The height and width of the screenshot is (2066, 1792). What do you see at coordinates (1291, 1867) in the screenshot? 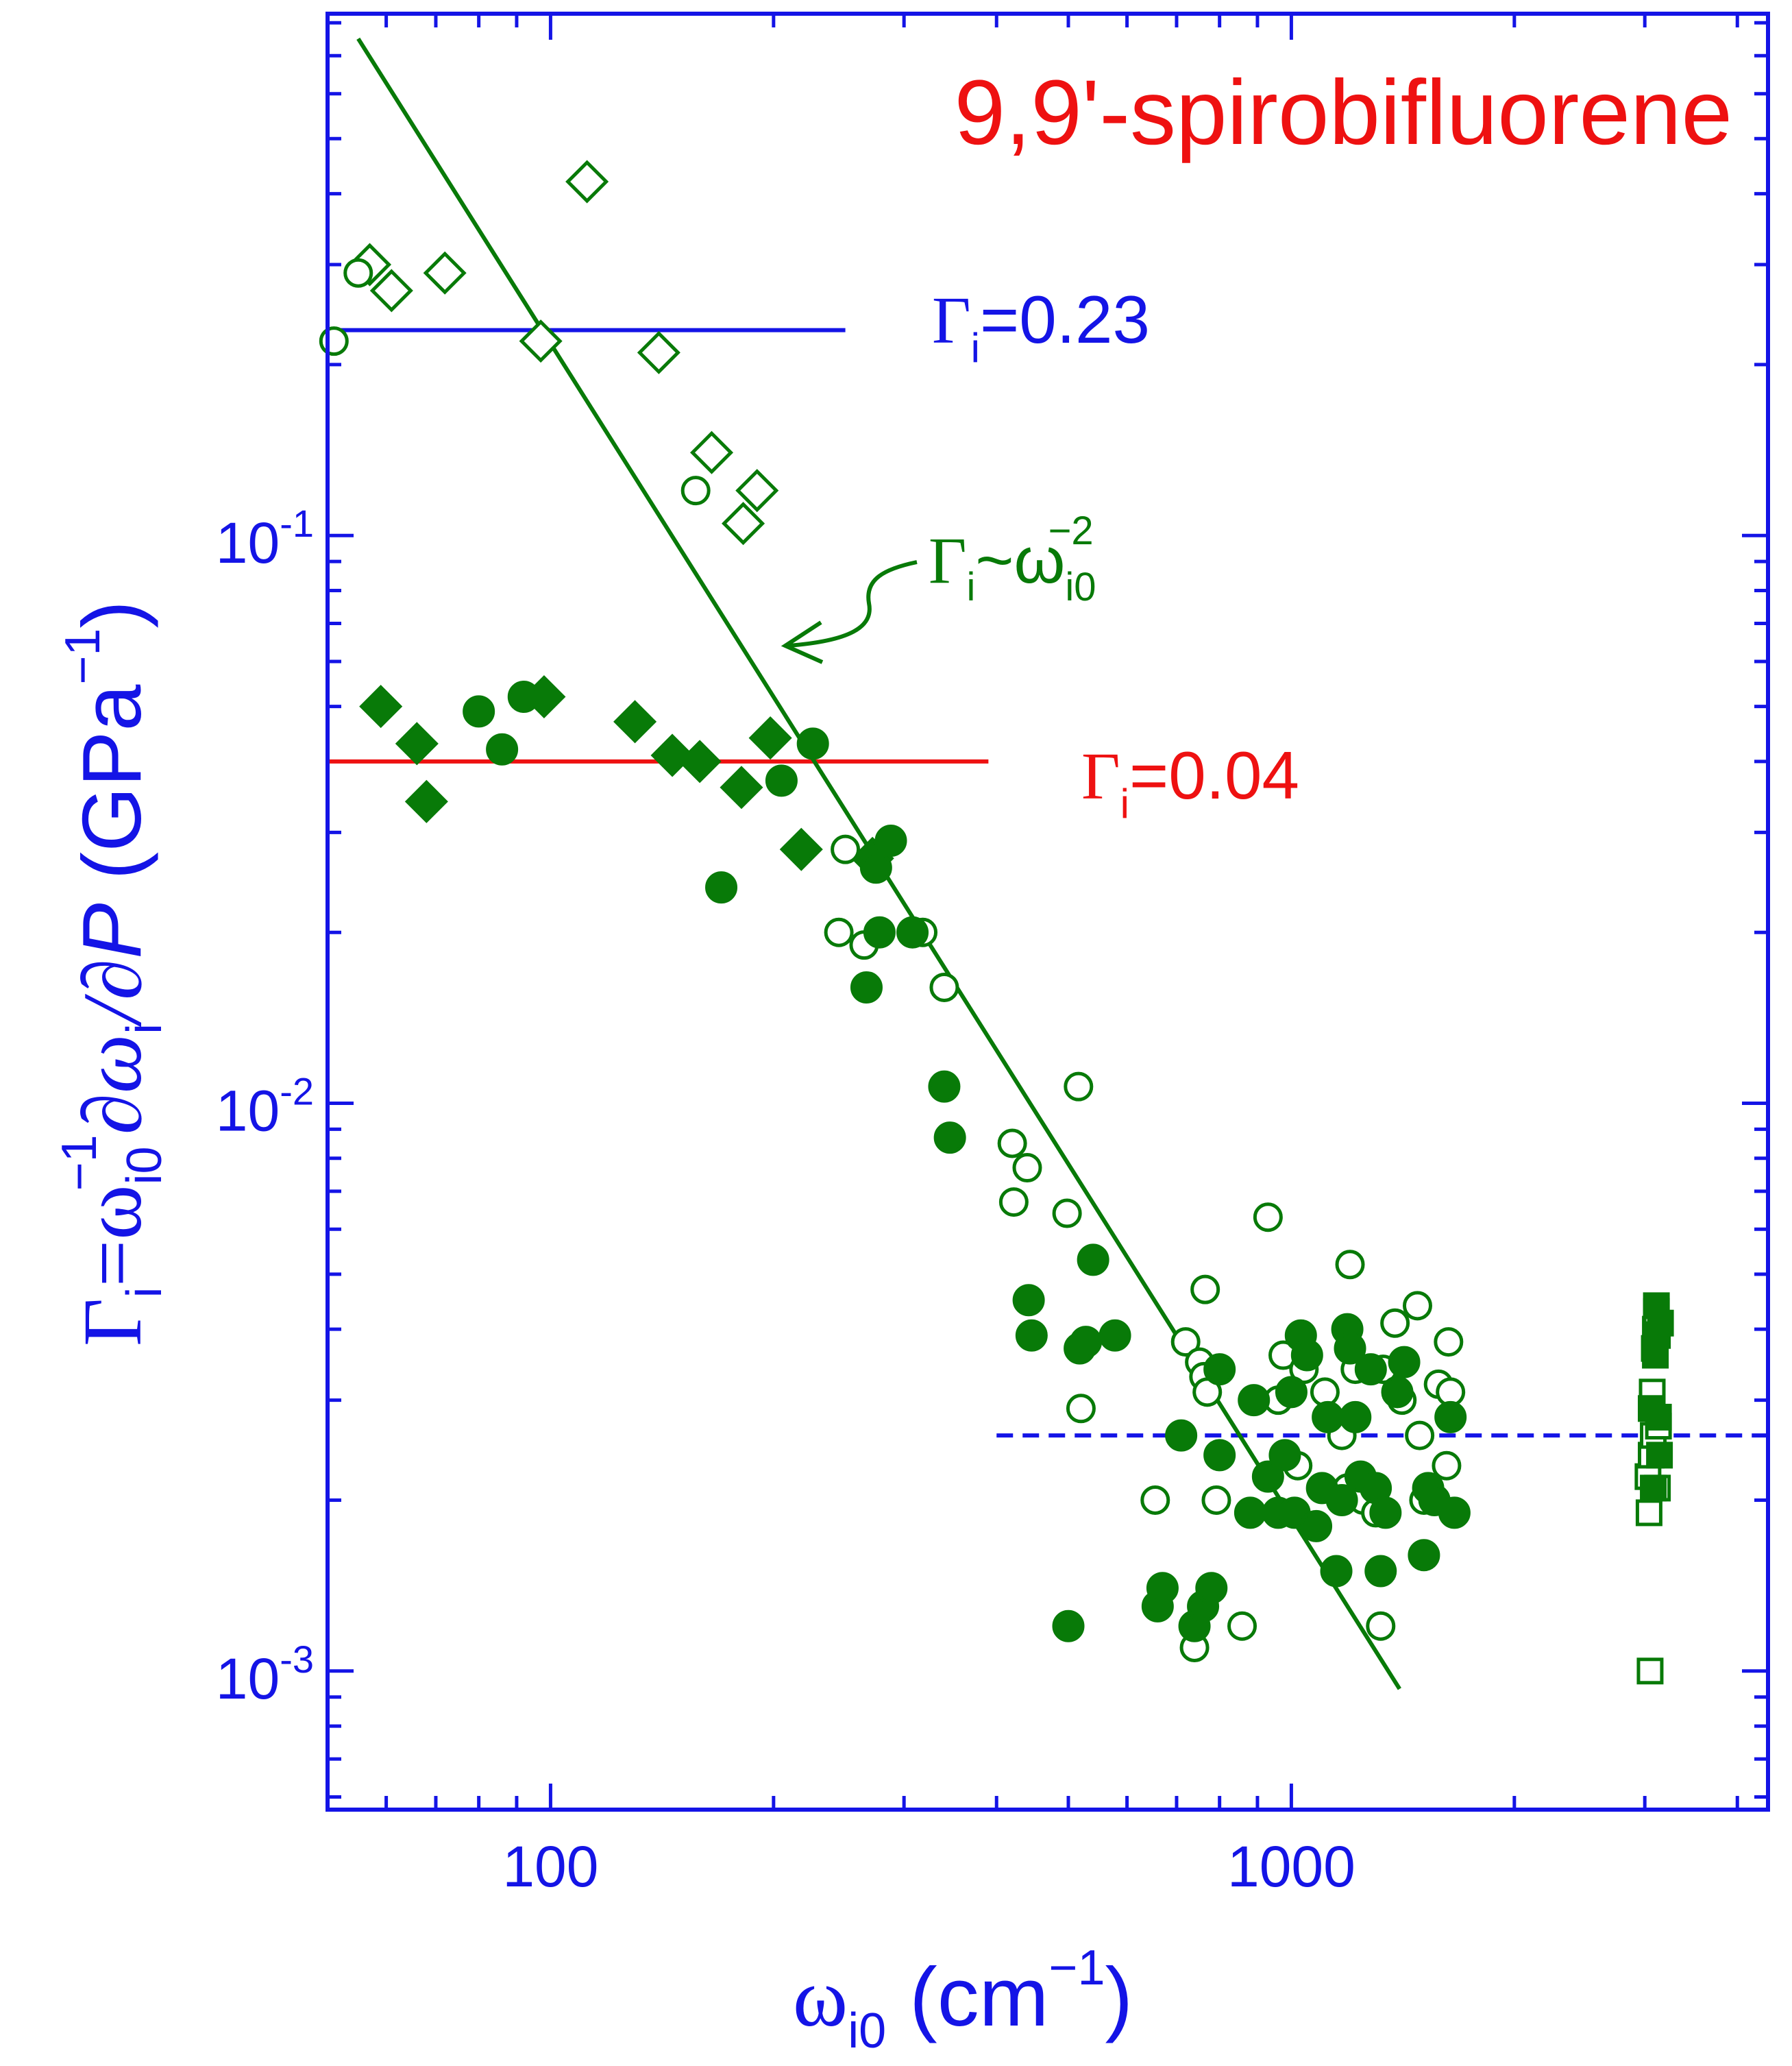
I see `x-tick-label: 1000` at bounding box center [1291, 1867].